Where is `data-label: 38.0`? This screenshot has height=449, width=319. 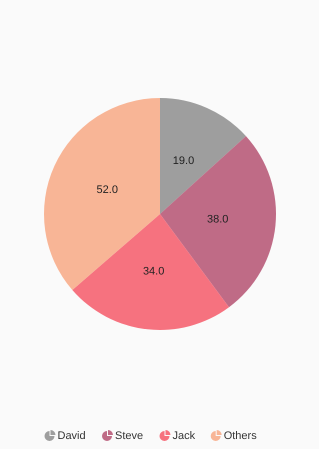
data-label: 38.0 is located at coordinates (217, 220).